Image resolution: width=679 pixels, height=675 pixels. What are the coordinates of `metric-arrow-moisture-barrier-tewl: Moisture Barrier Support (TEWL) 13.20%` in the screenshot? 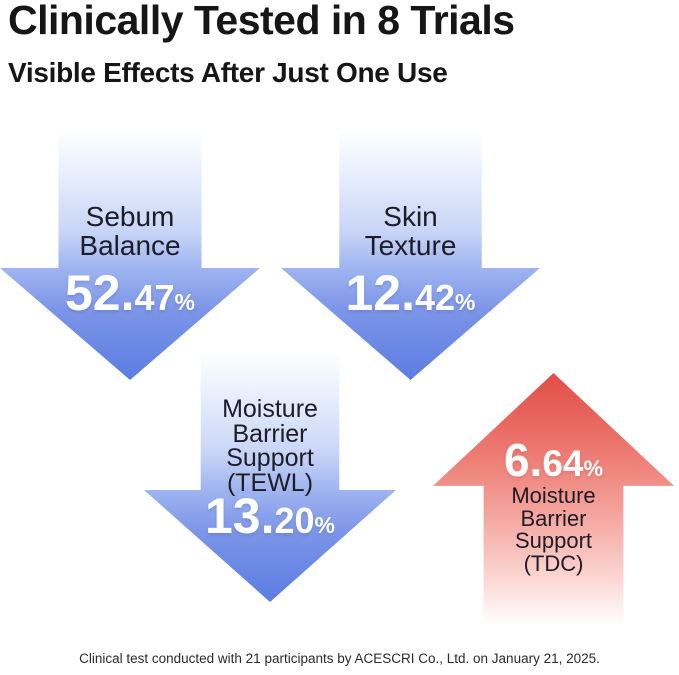 It's located at (270, 477).